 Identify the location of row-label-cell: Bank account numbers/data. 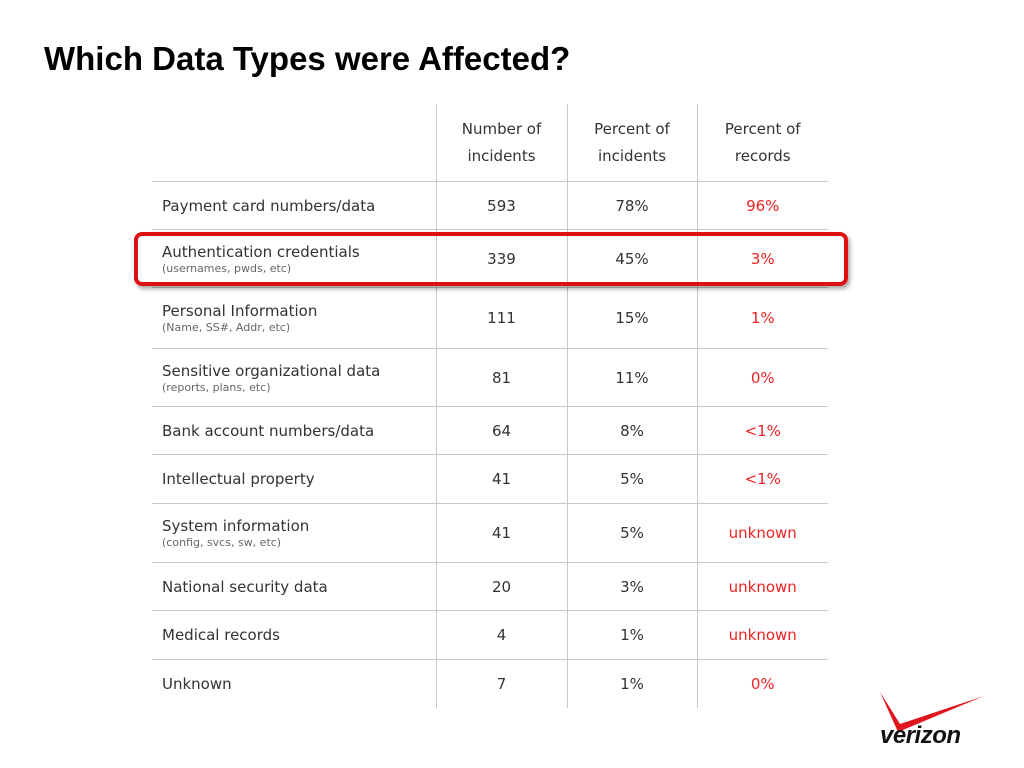
(294, 430).